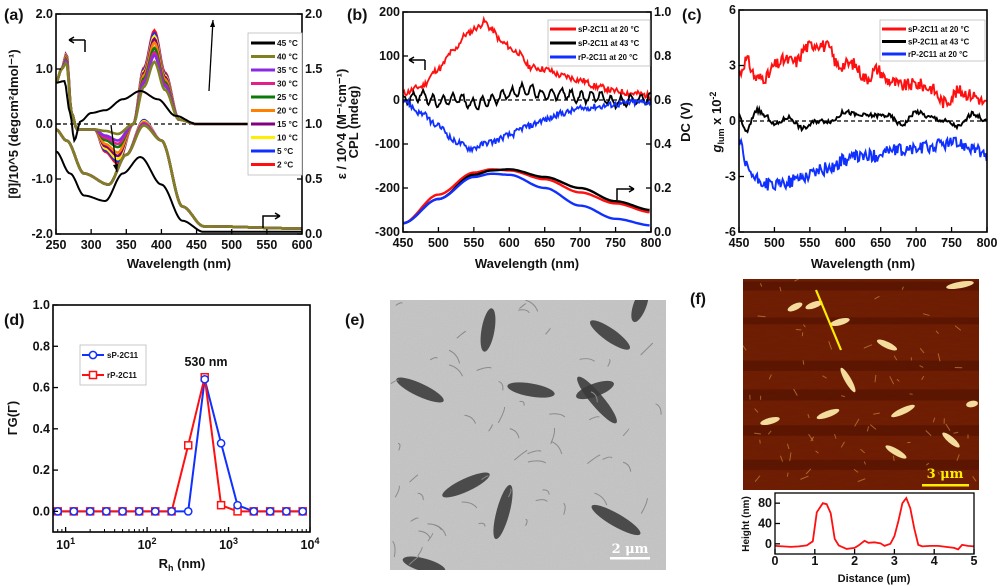  I want to click on panel-b-label: (b), so click(357, 15).